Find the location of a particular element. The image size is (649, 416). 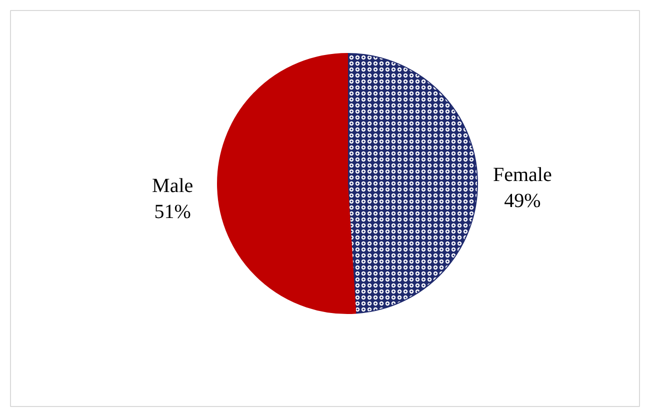

slice-label: Male is located at coordinates (173, 185).